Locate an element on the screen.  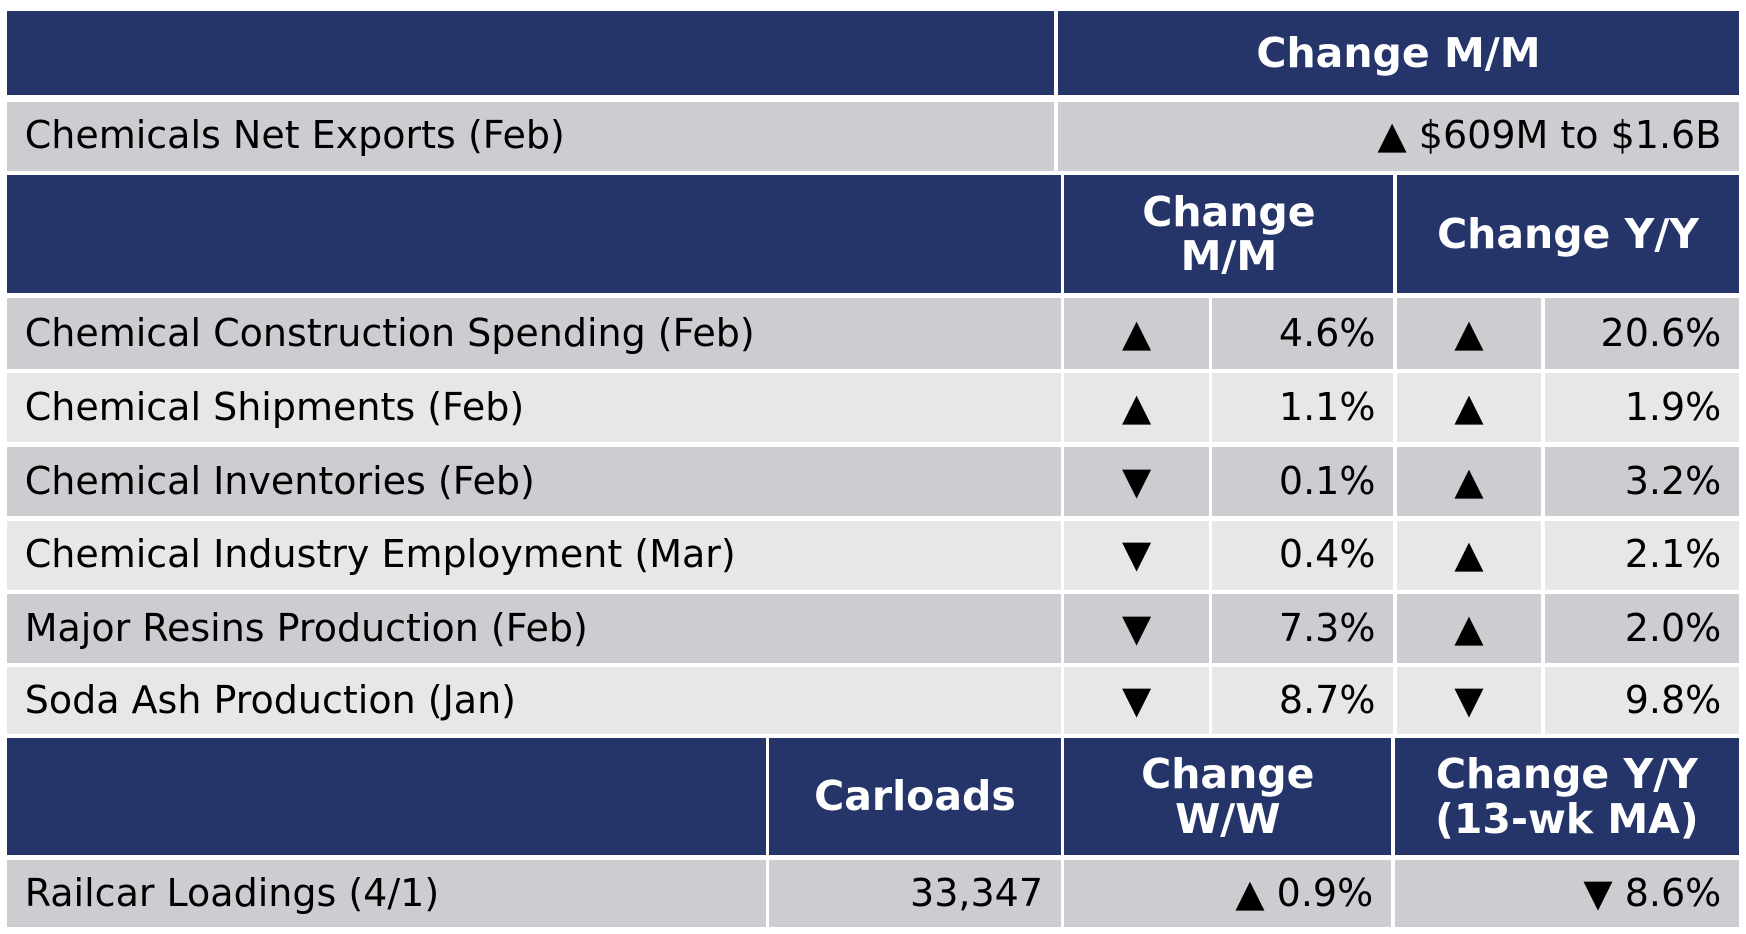
row-value-text: 4.6% is located at coordinates (1327, 332).